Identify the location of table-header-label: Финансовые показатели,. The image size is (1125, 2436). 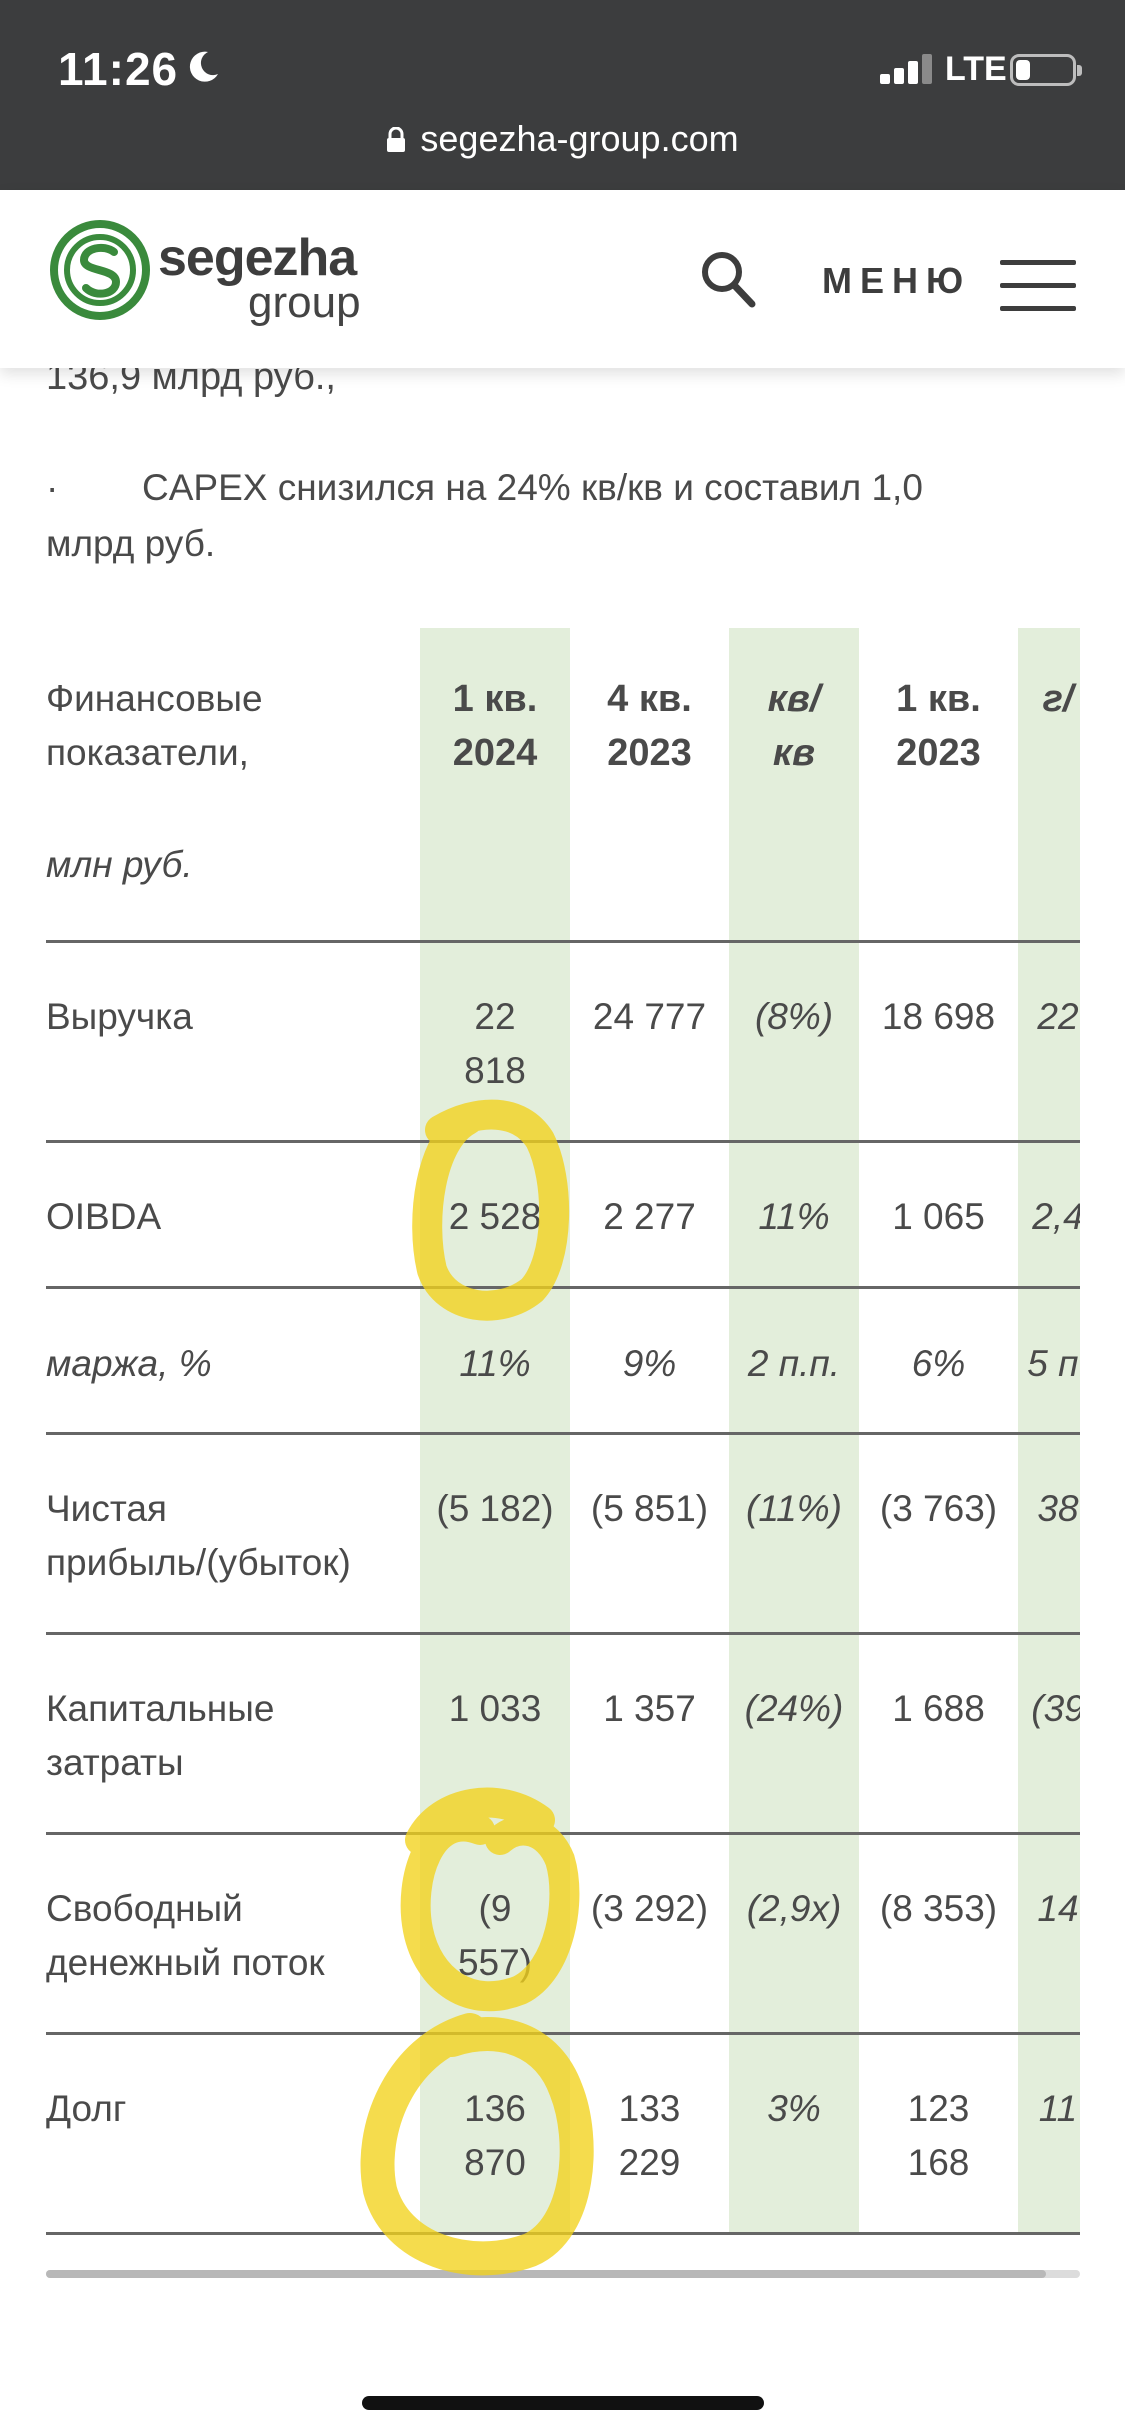
(154, 725).